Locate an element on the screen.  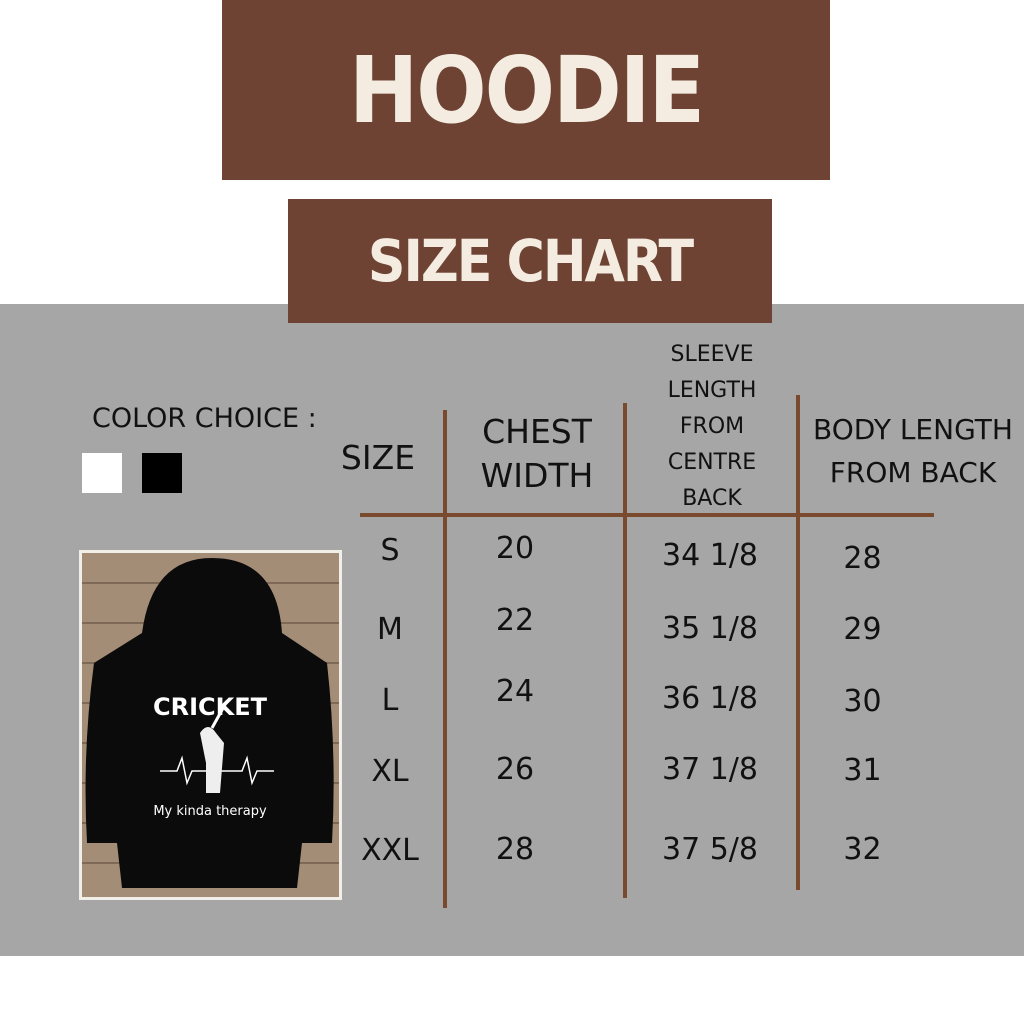
page-title: HOODIE is located at coordinates (526, 90).